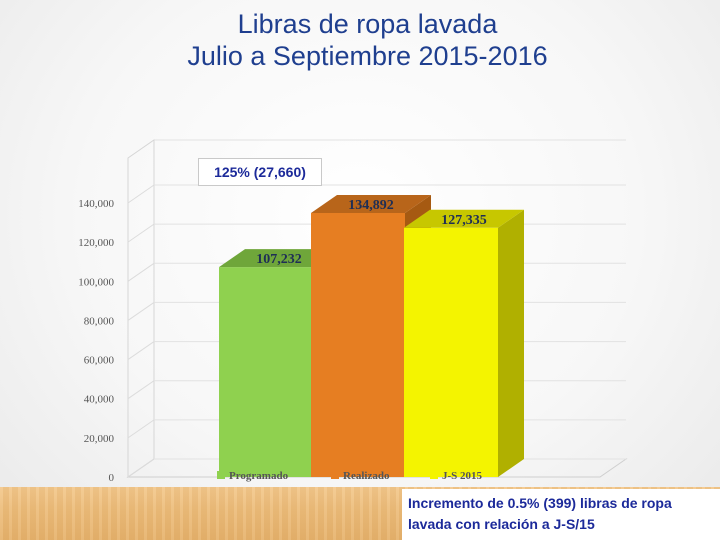 The width and height of the screenshot is (720, 540). Describe the element at coordinates (358, 345) in the screenshot. I see `bar-front-realizado` at that location.